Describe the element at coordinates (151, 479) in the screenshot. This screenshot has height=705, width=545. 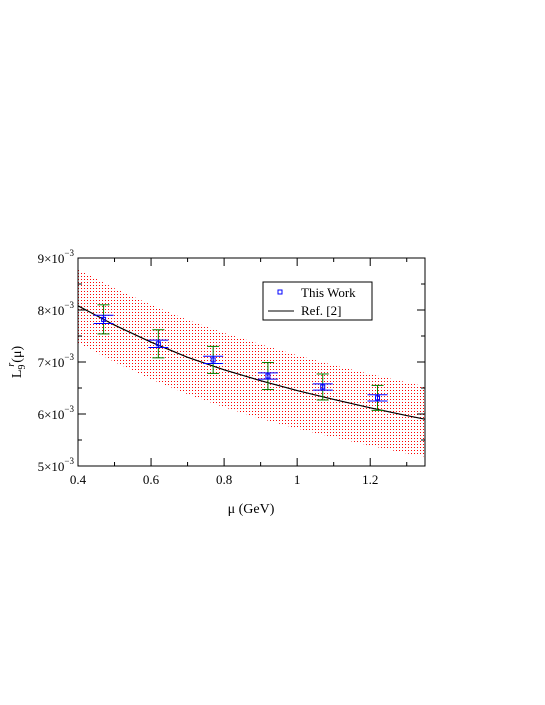
I see `x-tick-label: 0.6` at that location.